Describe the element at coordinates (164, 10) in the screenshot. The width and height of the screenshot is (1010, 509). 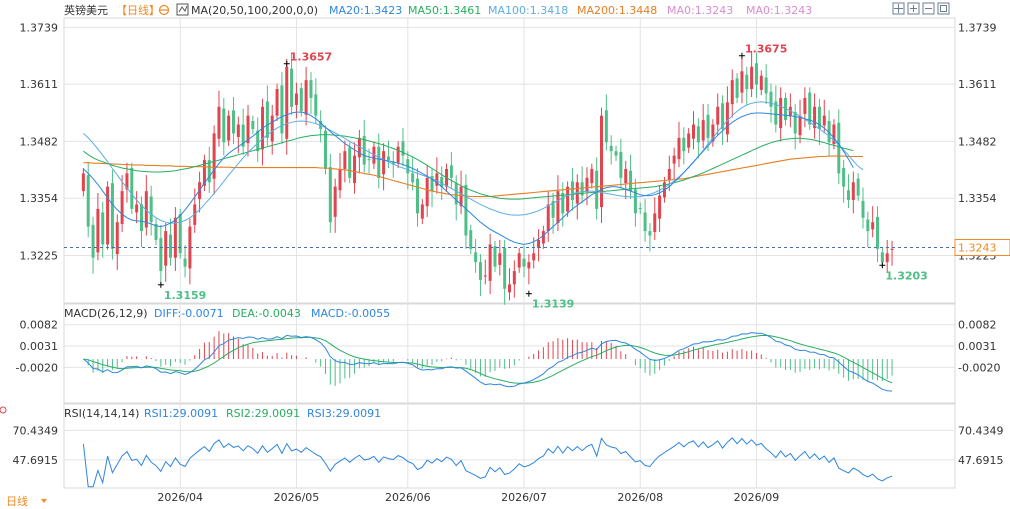
I see `settings-icon` at that location.